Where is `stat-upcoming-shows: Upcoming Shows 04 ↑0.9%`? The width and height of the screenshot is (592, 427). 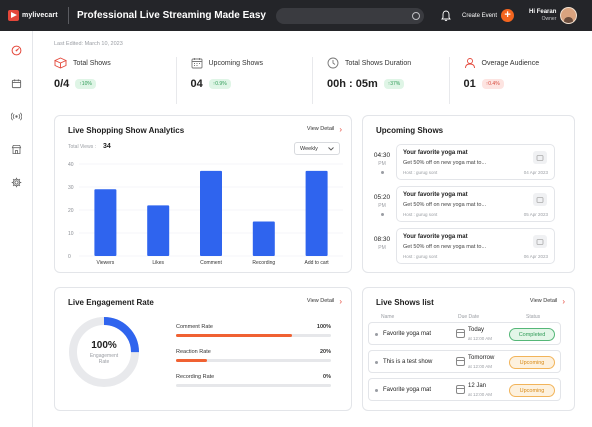
stat-upcoming-shows: Upcoming Shows 04 ↑0.9% is located at coordinates (245, 80).